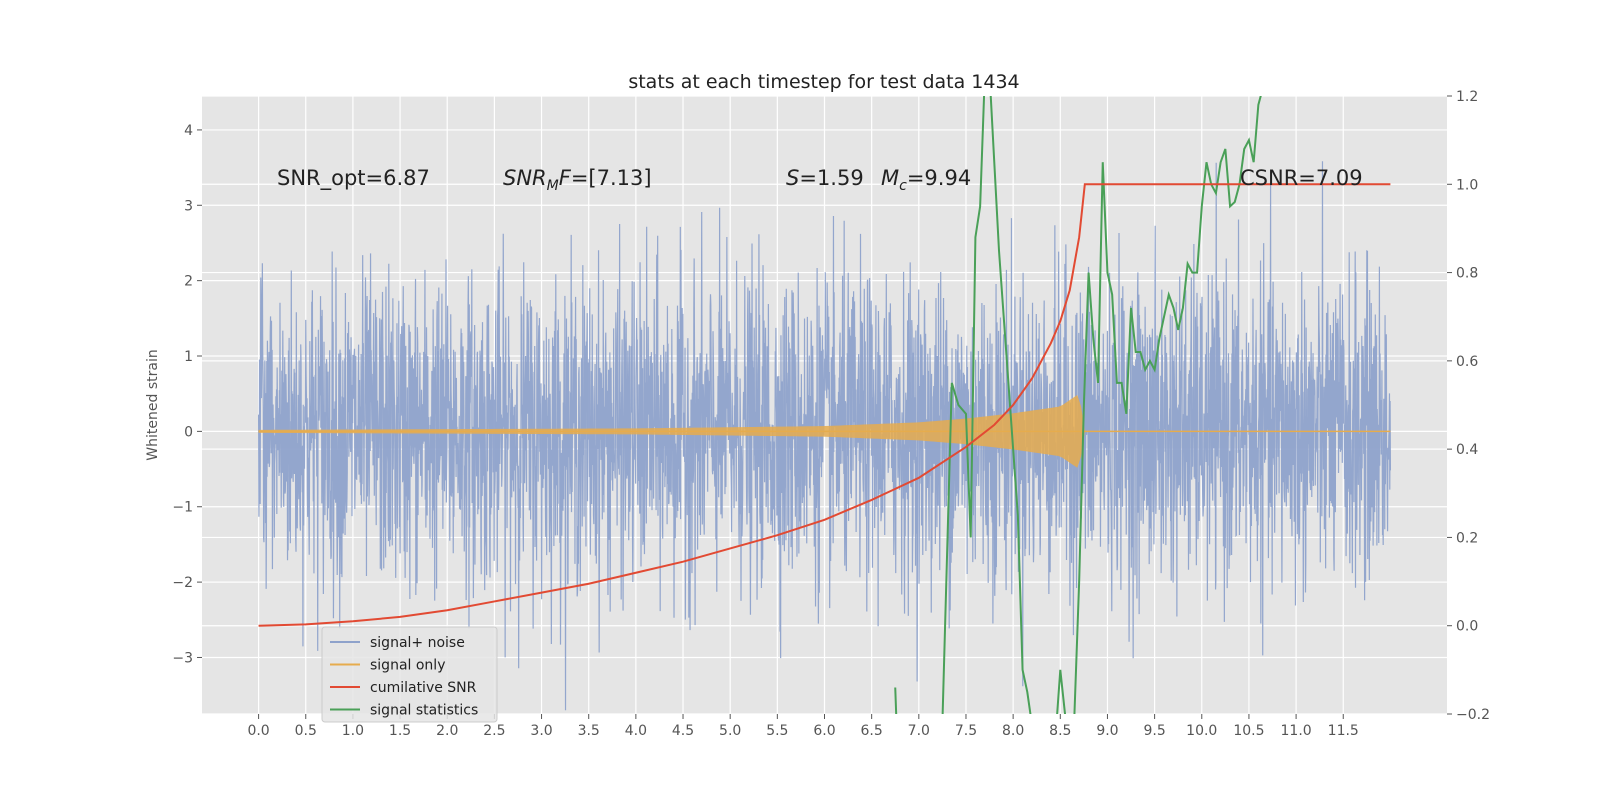 This screenshot has height=800, width=1600. Describe the element at coordinates (636, 731) in the screenshot. I see `x-tick-label: 4.0` at that location.